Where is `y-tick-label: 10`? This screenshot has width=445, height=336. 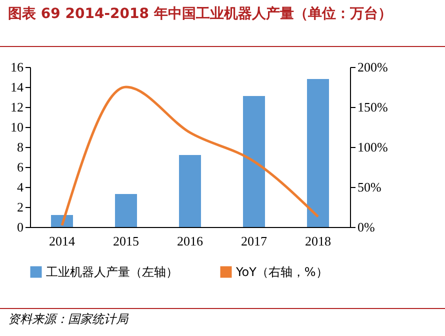
y-tick-label: 10 is located at coordinates (17, 127).